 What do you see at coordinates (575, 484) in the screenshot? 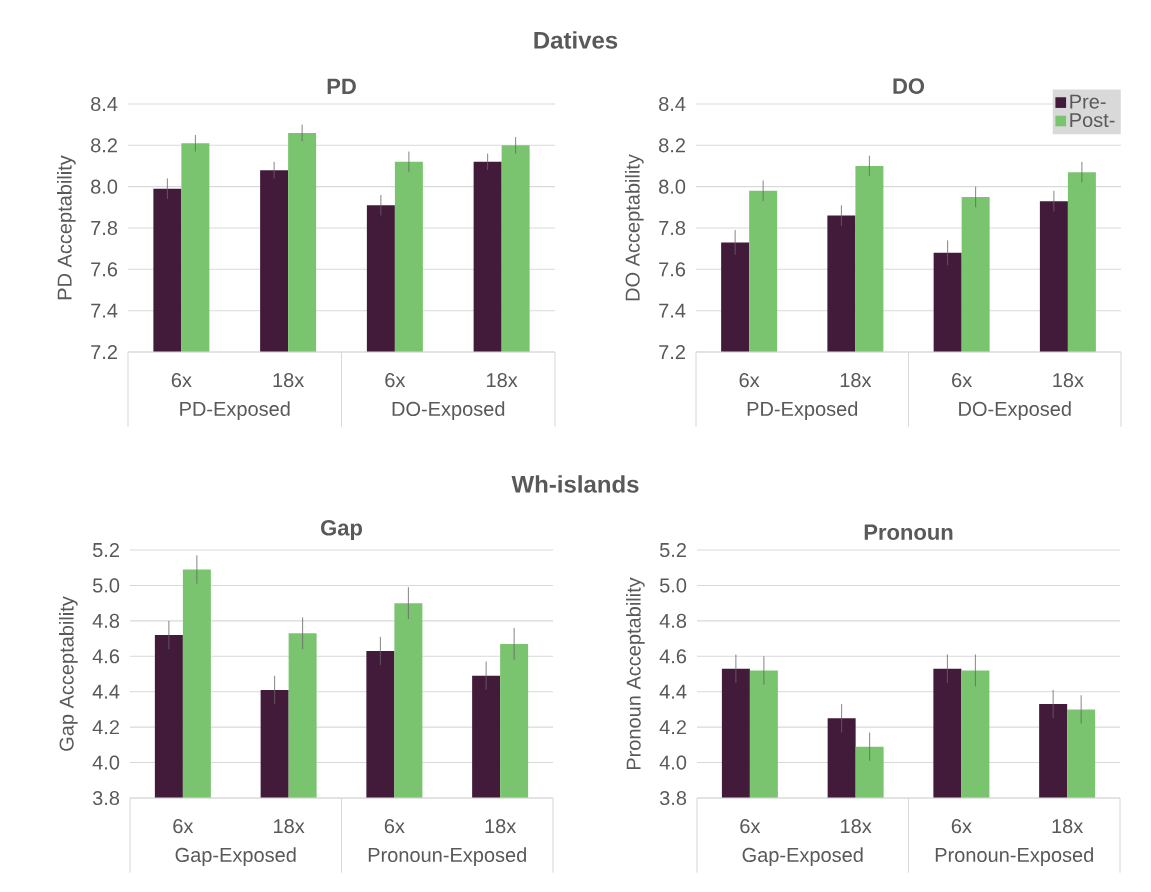
I see `text: Wh-islands` at bounding box center [575, 484].